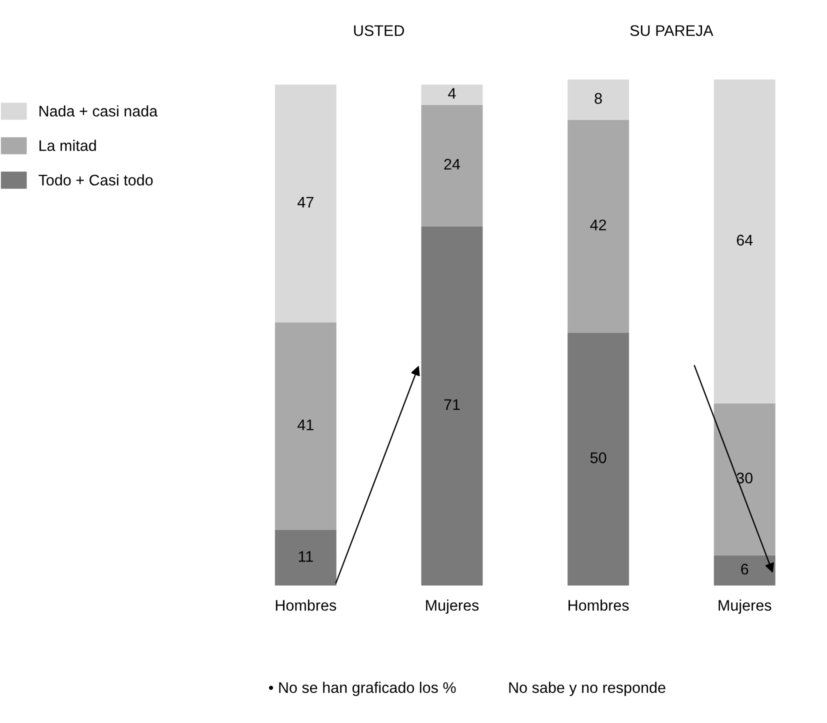  I want to click on data-label: 42, so click(598, 225).